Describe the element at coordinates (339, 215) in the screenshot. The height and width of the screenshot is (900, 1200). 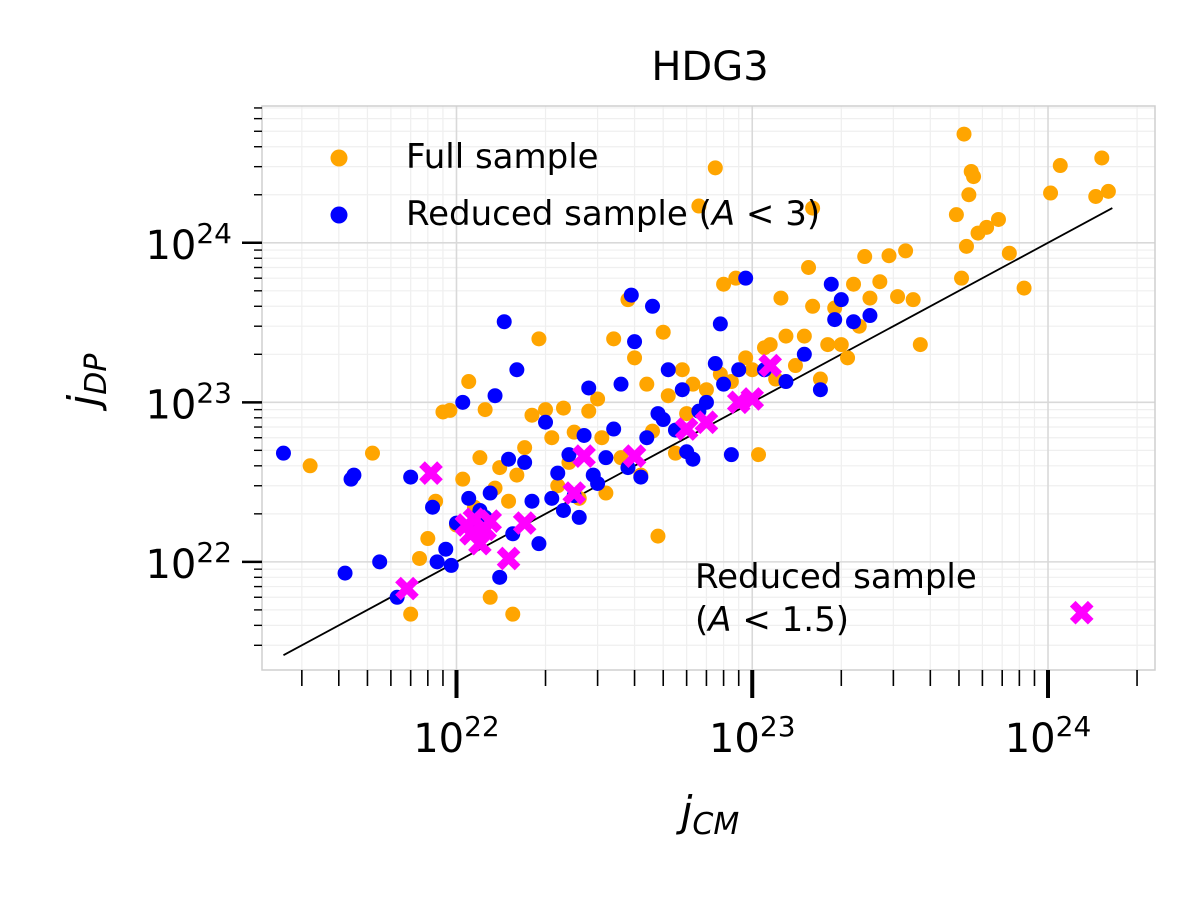
I see `legend-marker-reduced-sample` at that location.